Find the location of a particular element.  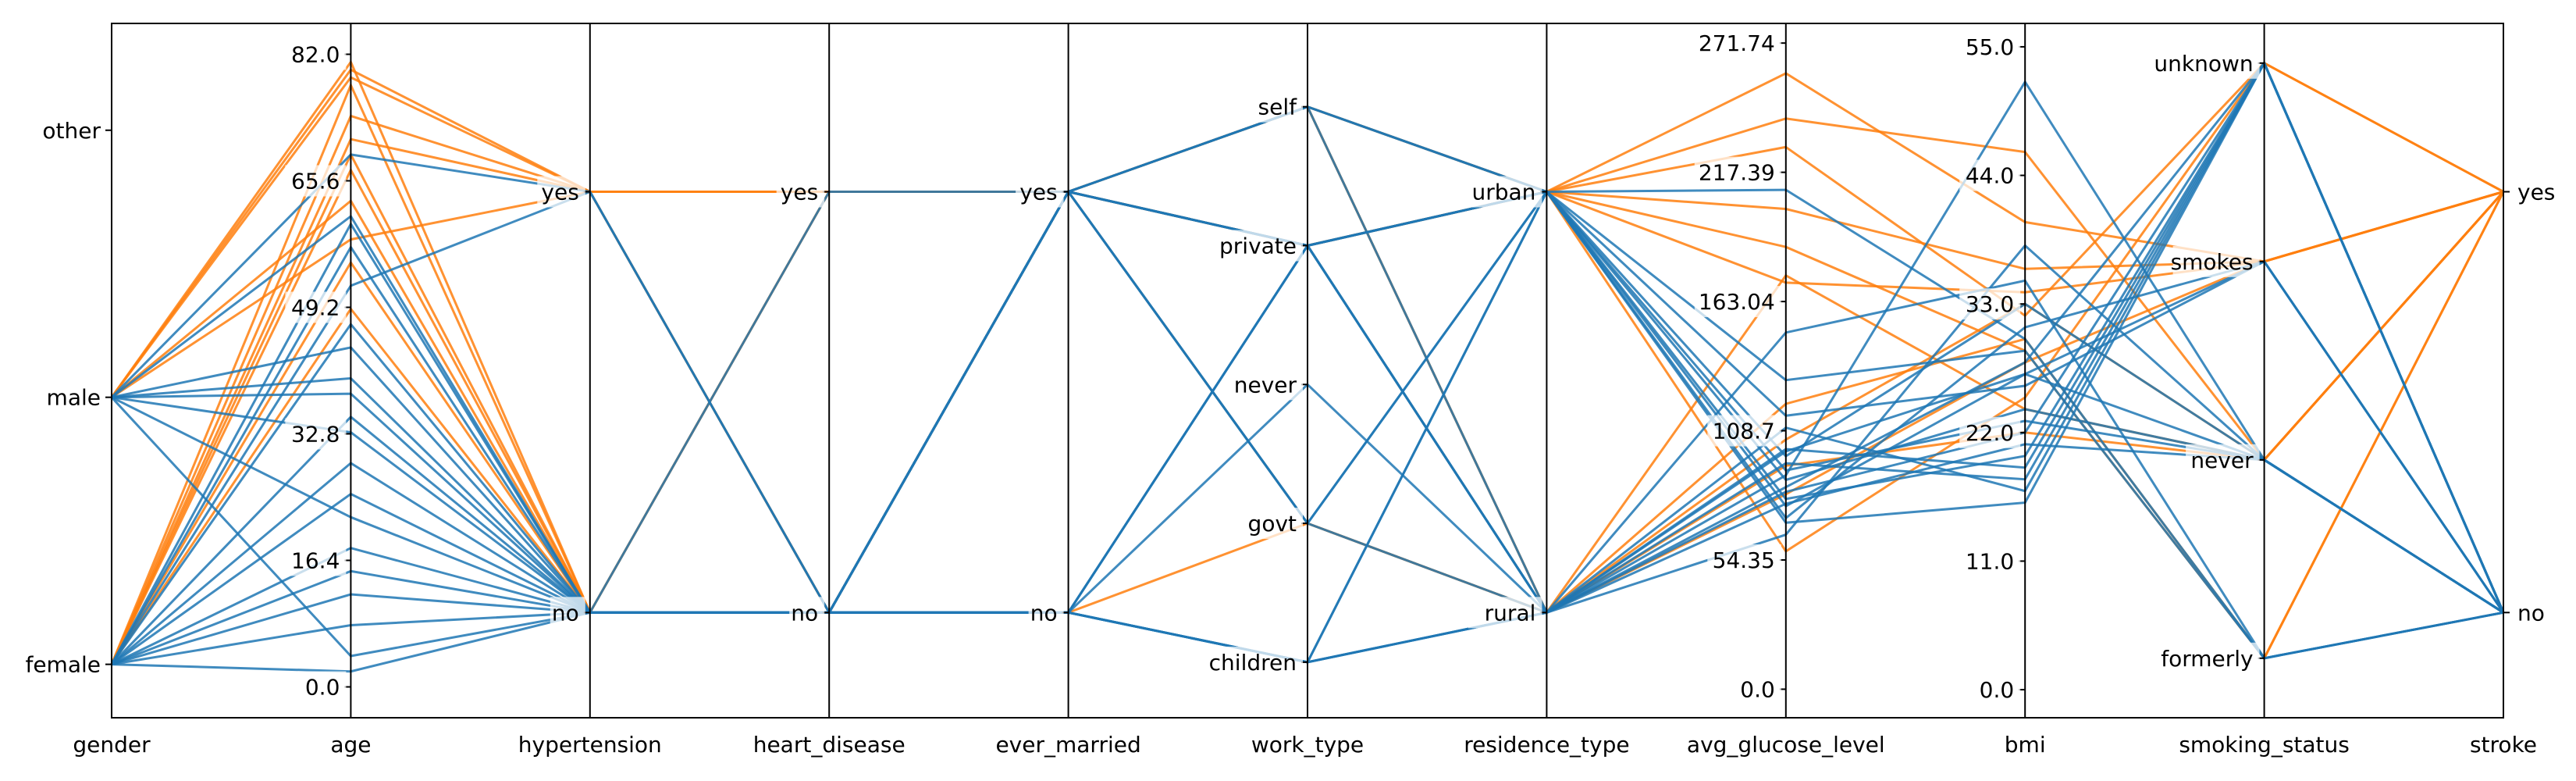

tick-label-avg_glucose_level: 0.0 is located at coordinates (1757, 689).